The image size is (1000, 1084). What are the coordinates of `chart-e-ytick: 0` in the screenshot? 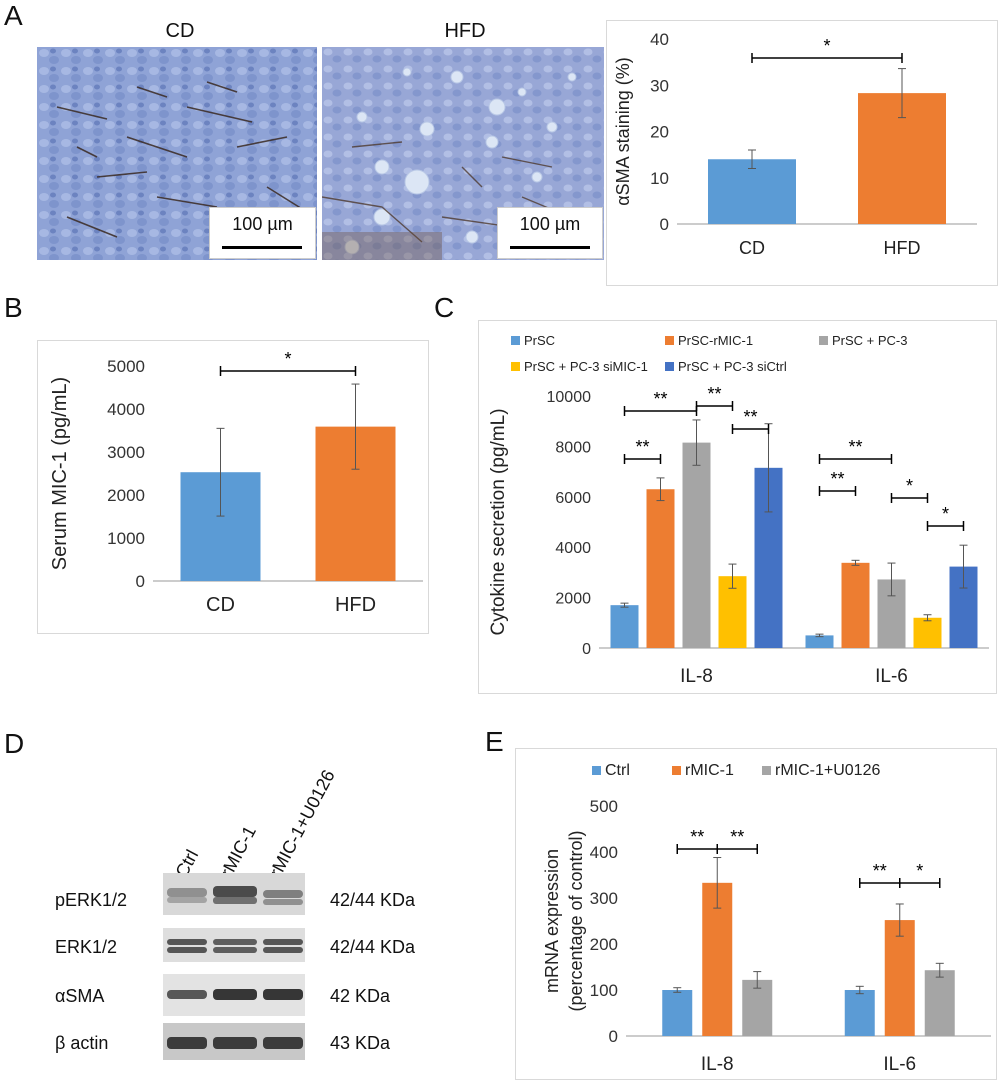 It's located at (613, 1036).